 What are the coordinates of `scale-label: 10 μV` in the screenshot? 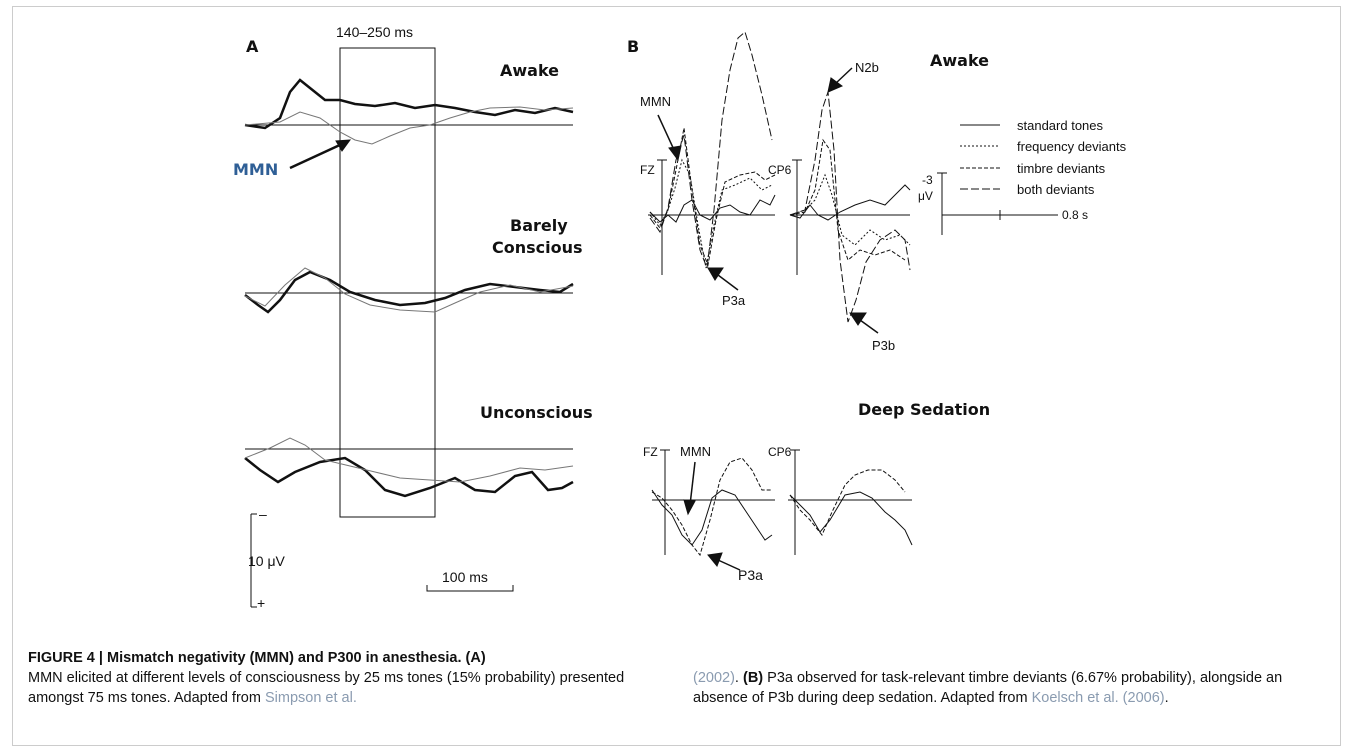 It's located at (267, 561).